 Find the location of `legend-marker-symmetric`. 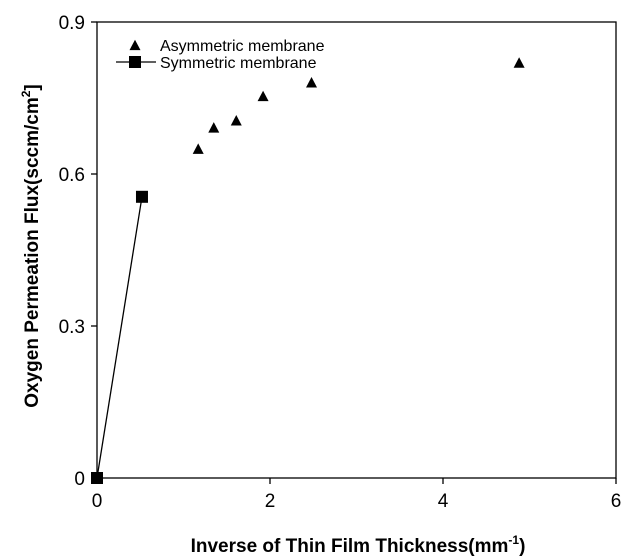

legend-marker-symmetric is located at coordinates (135, 62).